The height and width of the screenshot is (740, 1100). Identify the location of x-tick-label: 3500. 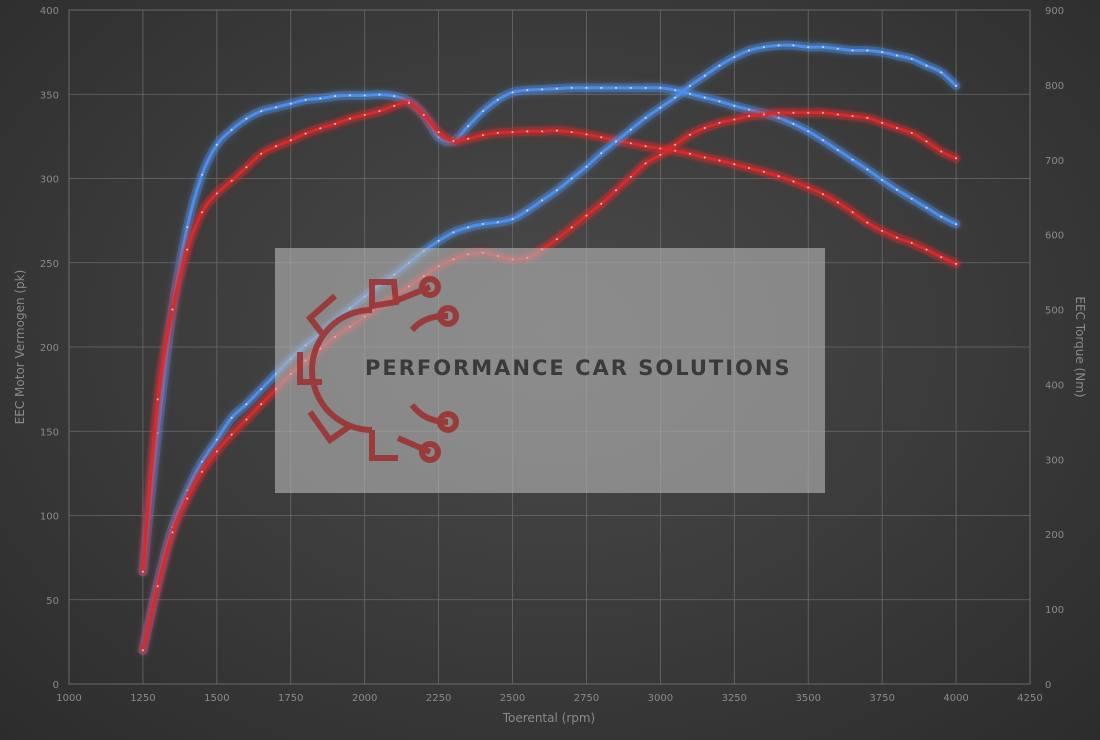
(808, 698).